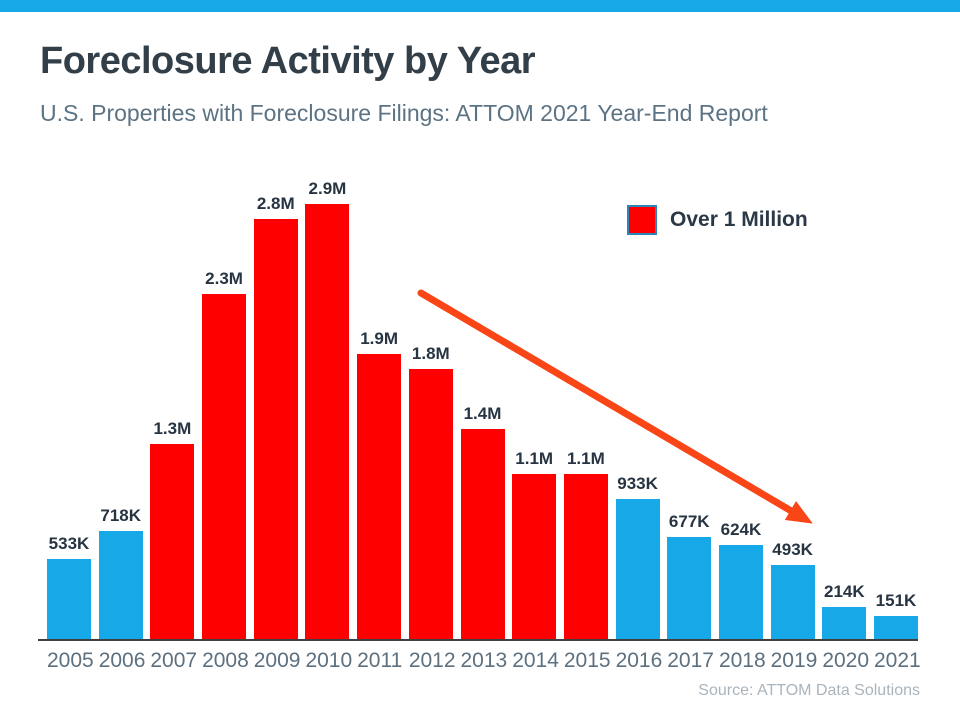 Image resolution: width=960 pixels, height=720 pixels. I want to click on bar-value-label-2005: 533K, so click(69, 543).